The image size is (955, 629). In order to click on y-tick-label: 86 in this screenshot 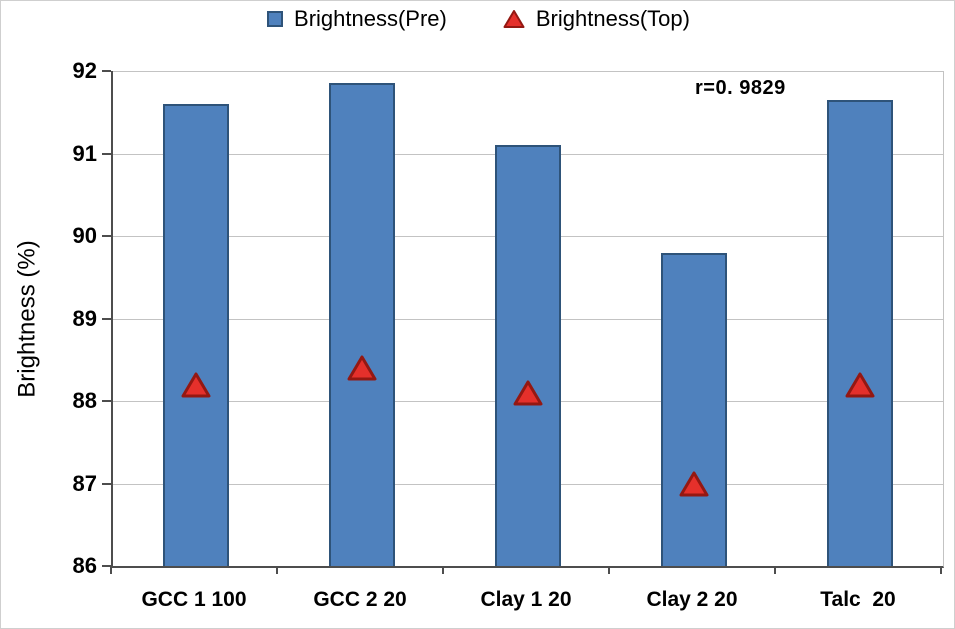, I will do `click(84, 565)`.